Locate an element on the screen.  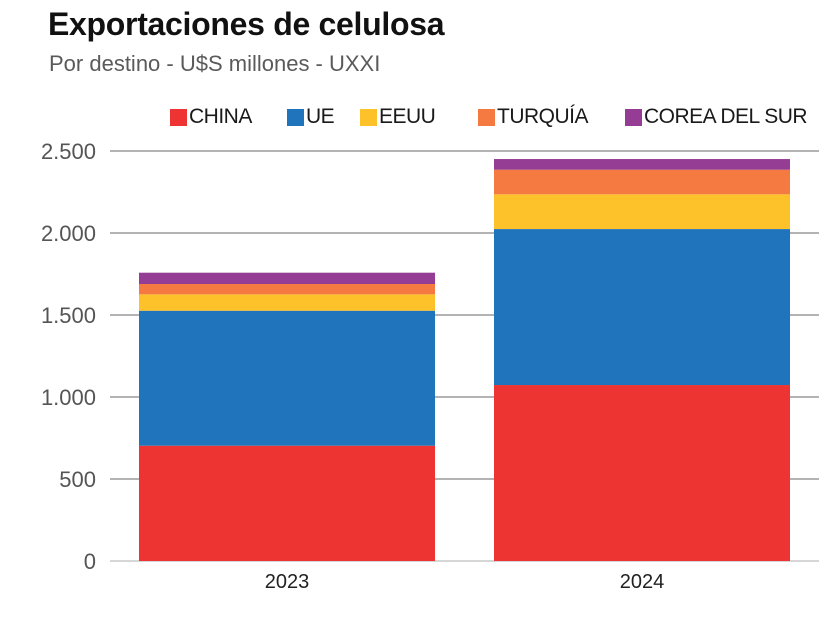
bar-segment-2024-ue is located at coordinates (642, 307).